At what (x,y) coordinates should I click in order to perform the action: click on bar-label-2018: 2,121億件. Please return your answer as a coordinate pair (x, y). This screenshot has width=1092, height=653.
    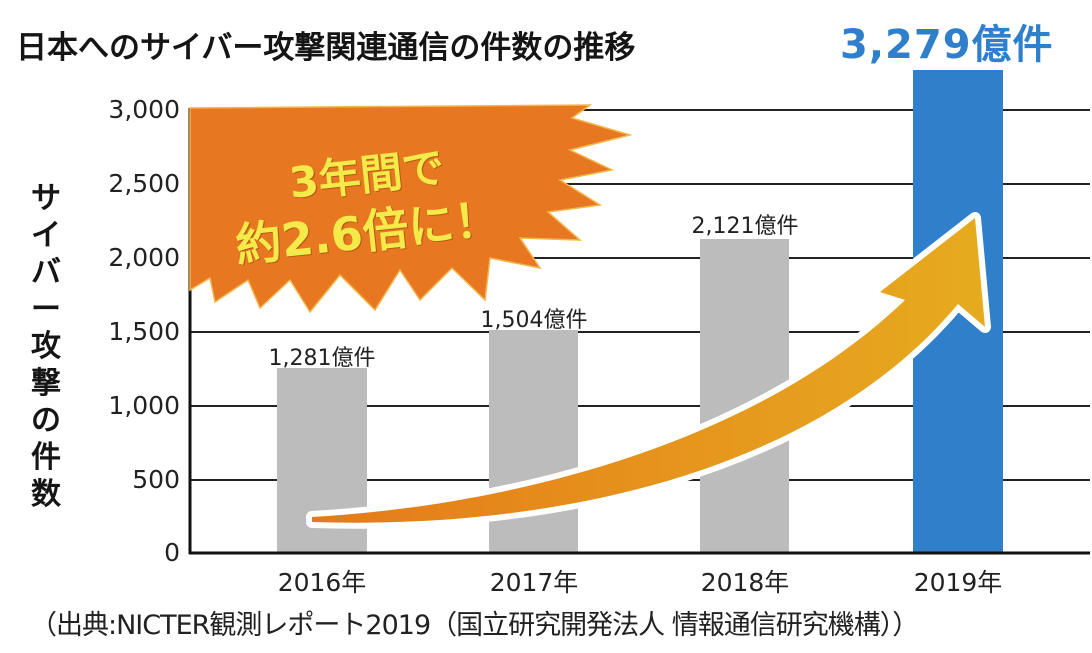
    Looking at the image, I should click on (745, 226).